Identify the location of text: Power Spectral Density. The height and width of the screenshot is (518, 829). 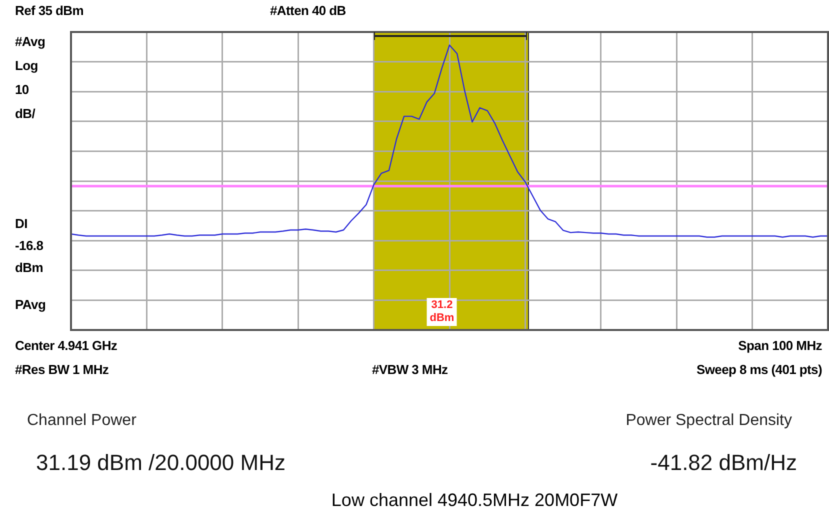
(709, 421).